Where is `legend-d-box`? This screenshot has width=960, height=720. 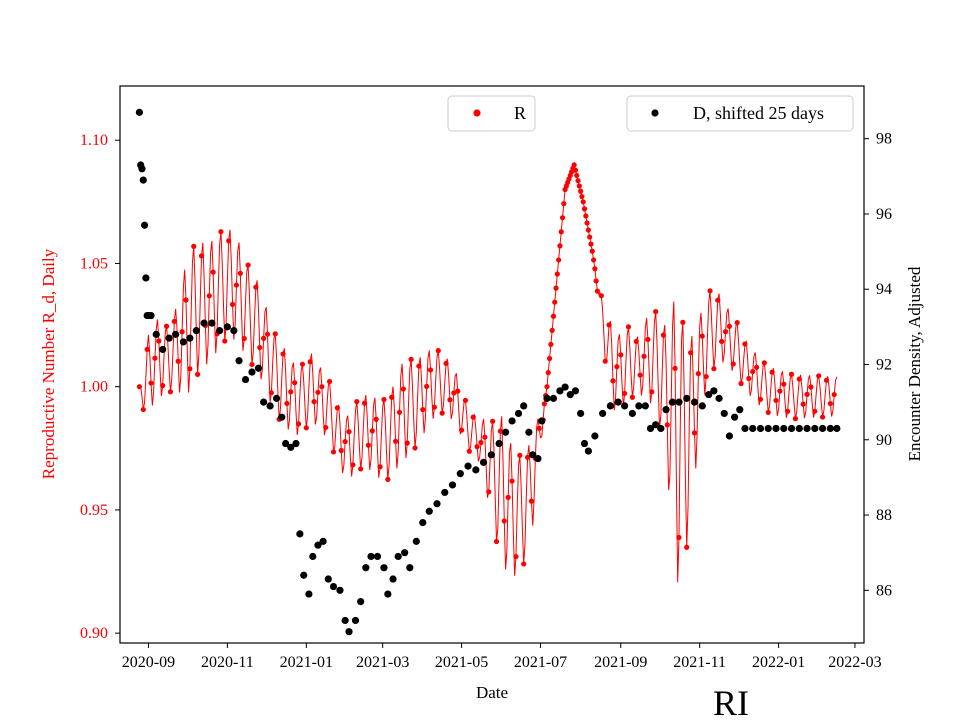 legend-d-box is located at coordinates (740, 113).